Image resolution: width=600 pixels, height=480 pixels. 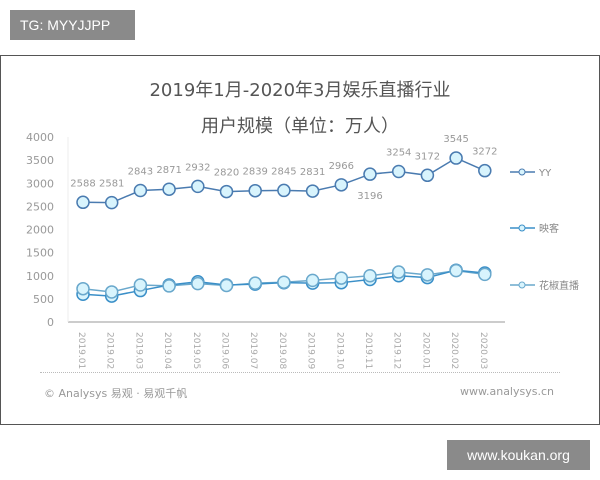 What do you see at coordinates (111, 184) in the screenshot?
I see `data-label: 2581` at bounding box center [111, 184].